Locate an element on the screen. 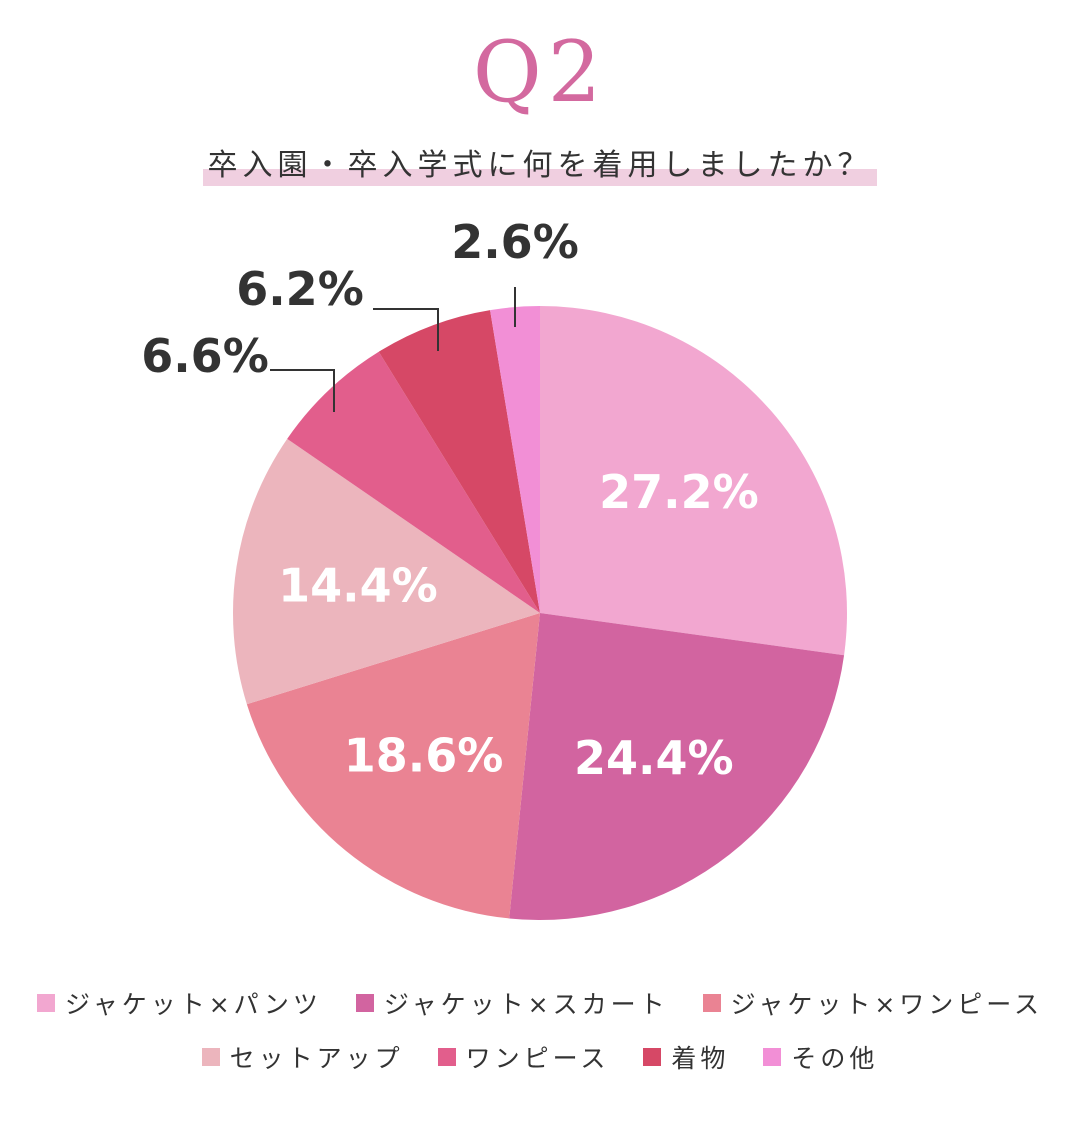 This screenshot has height=1134, width=1080. legend-item-7: その他 is located at coordinates (820, 1057).